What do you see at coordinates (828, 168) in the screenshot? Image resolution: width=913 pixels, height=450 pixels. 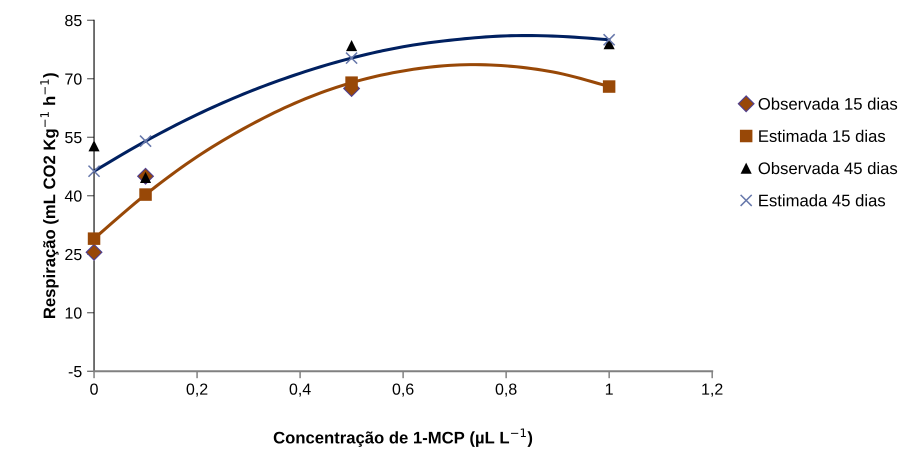 I see `legend-label: Observada 45 dias` at bounding box center [828, 168].